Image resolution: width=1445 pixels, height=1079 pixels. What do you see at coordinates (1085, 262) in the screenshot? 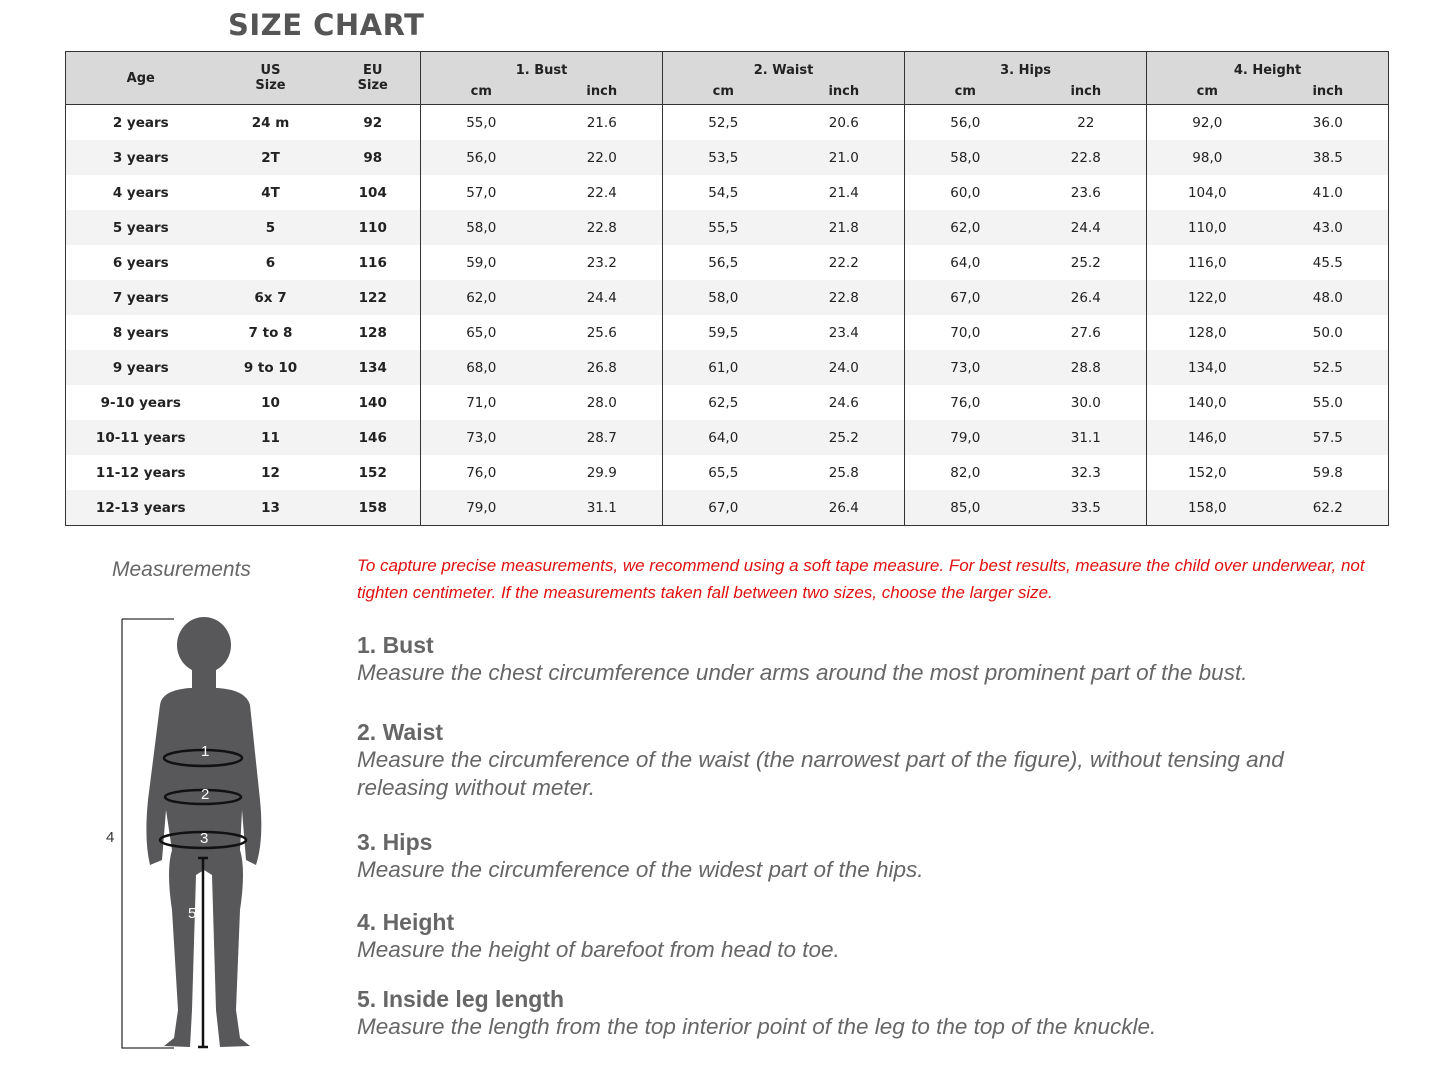
I see `table-cell: 25.2` at bounding box center [1085, 262].